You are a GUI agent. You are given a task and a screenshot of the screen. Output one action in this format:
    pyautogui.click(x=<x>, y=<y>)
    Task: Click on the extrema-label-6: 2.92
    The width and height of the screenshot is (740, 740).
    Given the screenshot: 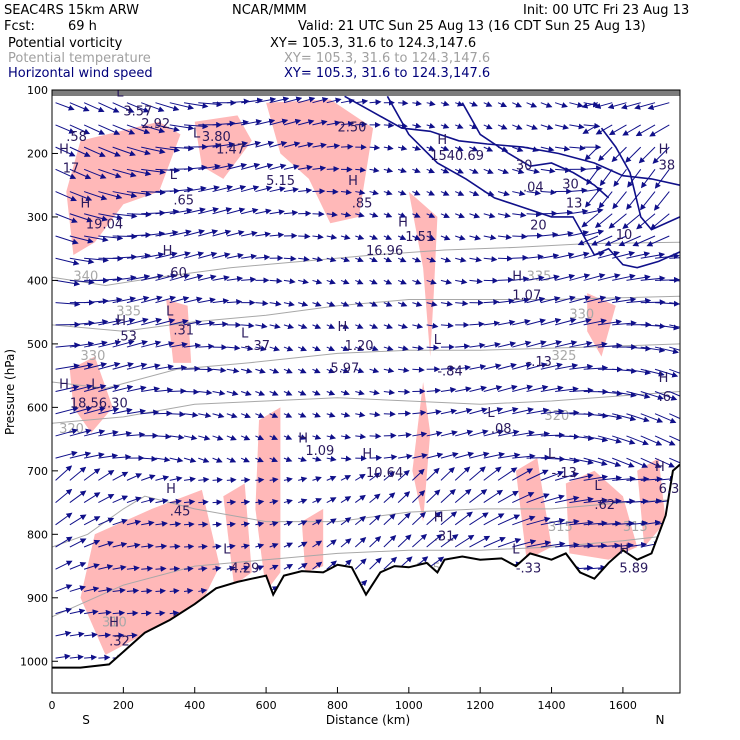 What is the action you would take?
    pyautogui.click(x=155, y=124)
    